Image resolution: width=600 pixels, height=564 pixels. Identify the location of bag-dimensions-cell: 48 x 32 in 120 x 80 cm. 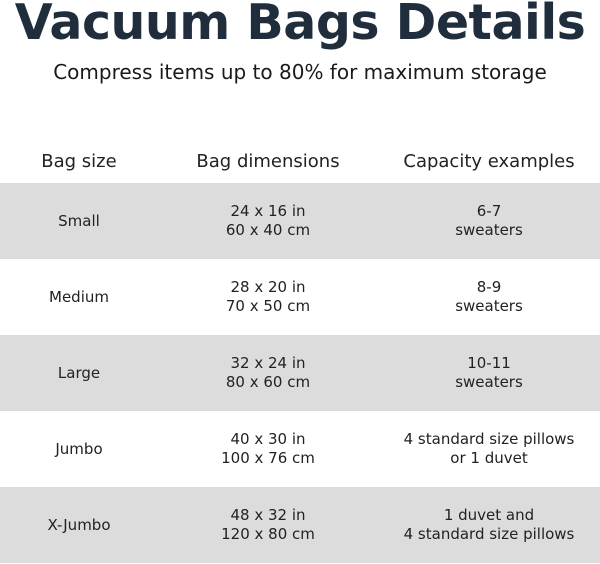
(268, 525).